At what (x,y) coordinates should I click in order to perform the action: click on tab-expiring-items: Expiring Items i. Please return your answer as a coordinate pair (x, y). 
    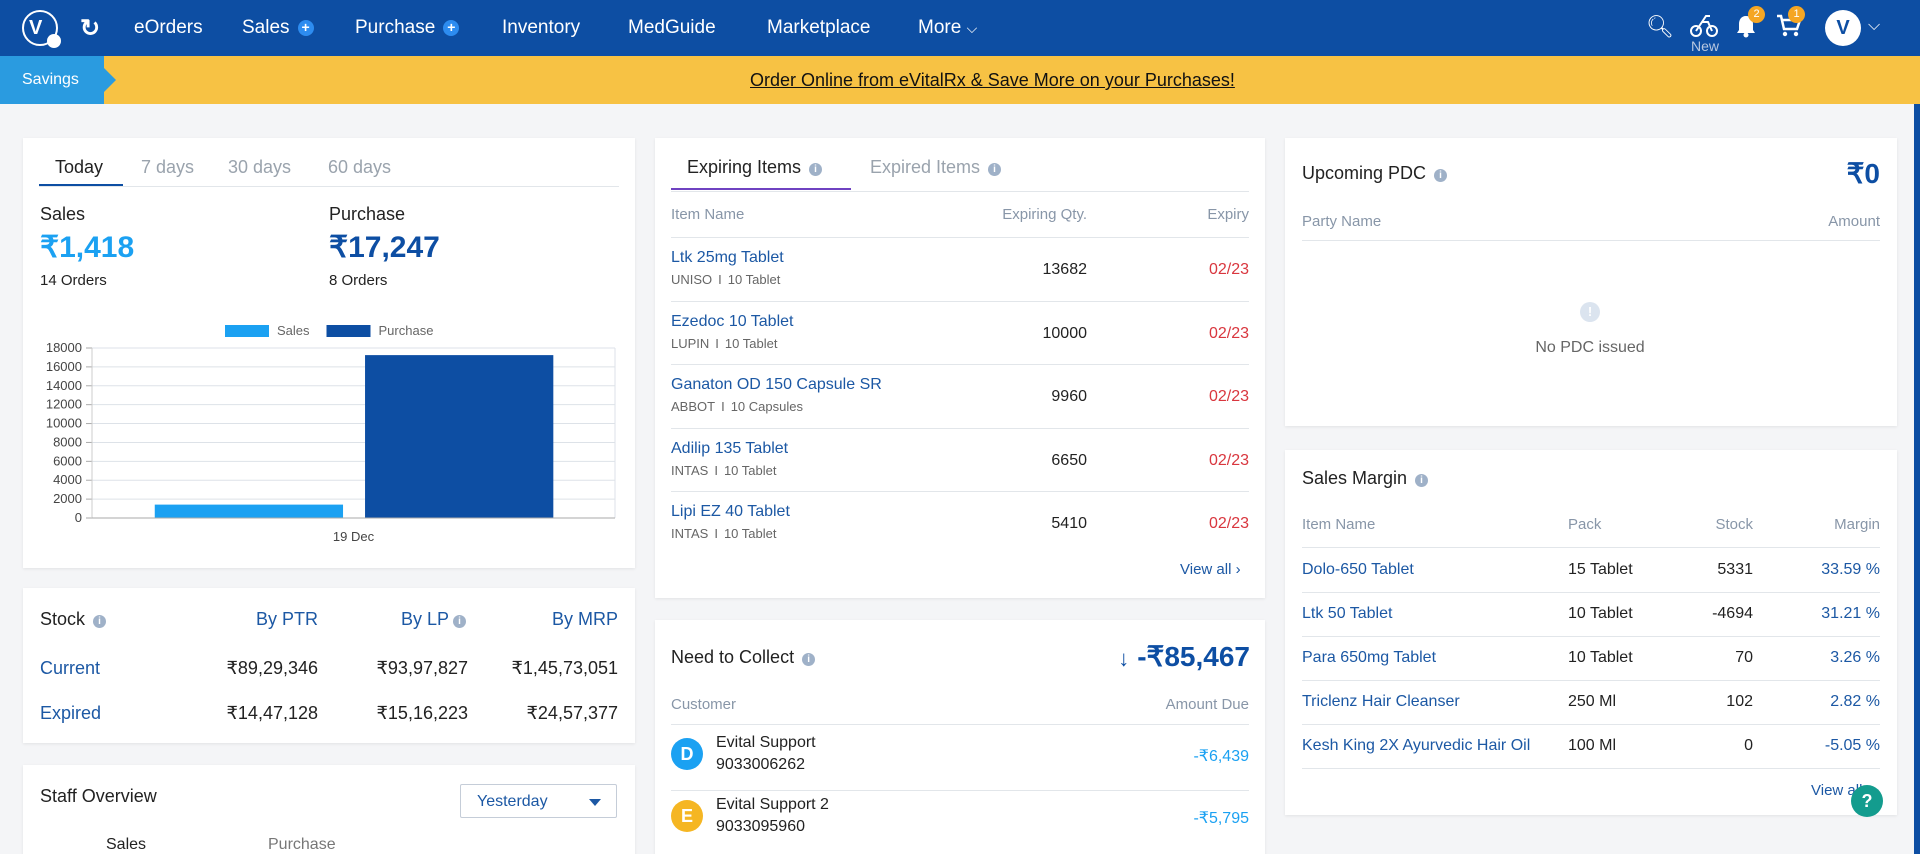
    Looking at the image, I should click on (755, 167).